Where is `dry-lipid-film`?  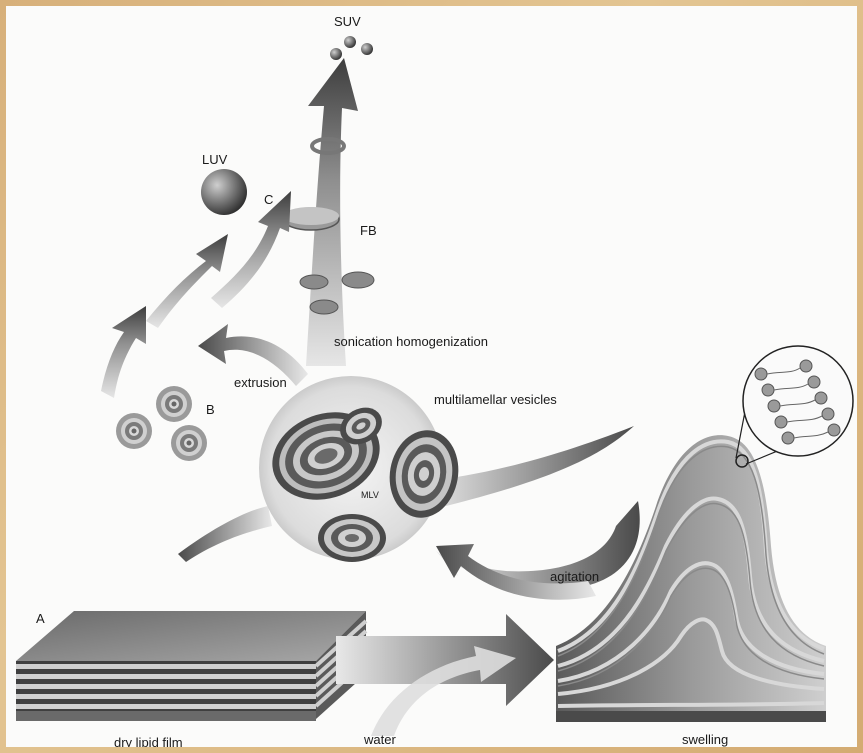 dry-lipid-film is located at coordinates (192, 666).